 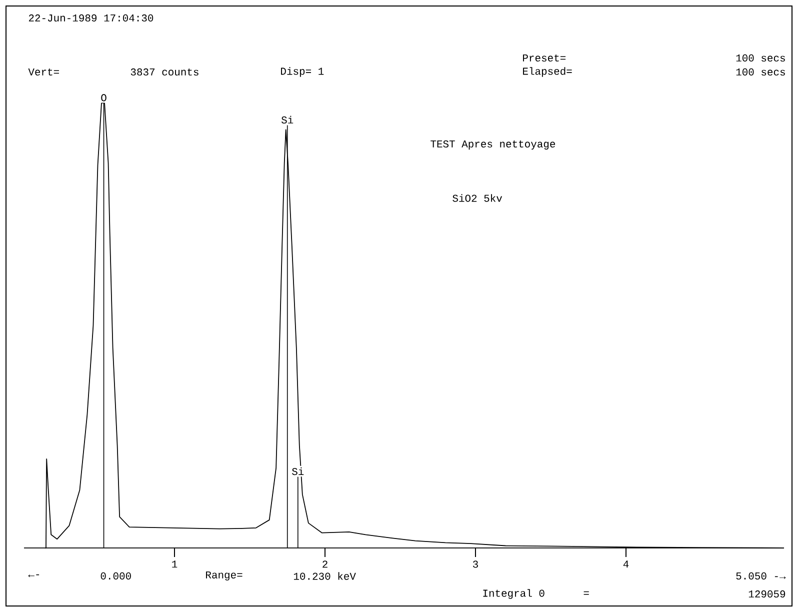 What do you see at coordinates (626, 564) in the screenshot?
I see `x-tick-label: 4` at bounding box center [626, 564].